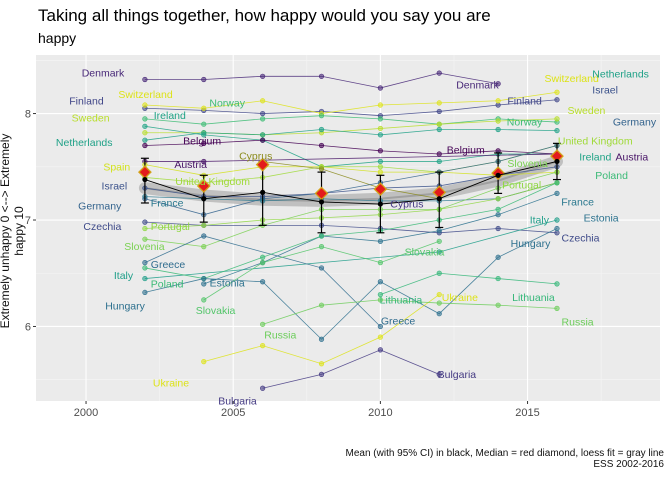 The image size is (672, 480). I want to click on country-label: Poland, so click(167, 284).